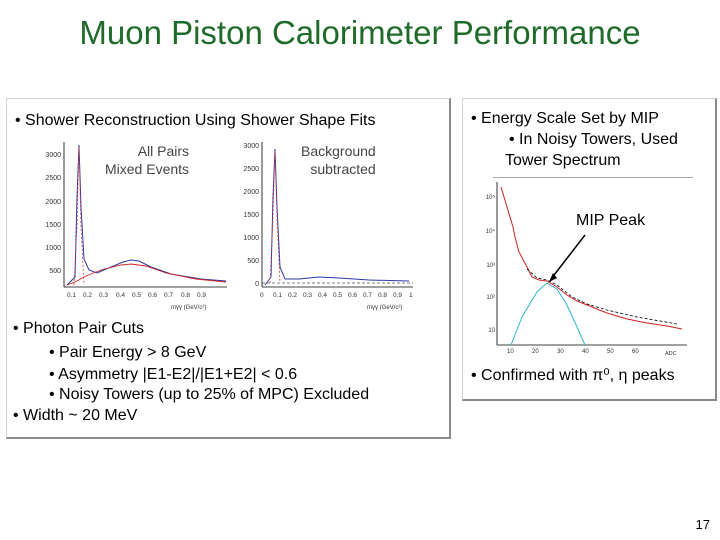 This screenshot has height=540, width=720. What do you see at coordinates (560, 352) in the screenshot?
I see `p3-xtick: 30` at bounding box center [560, 352].